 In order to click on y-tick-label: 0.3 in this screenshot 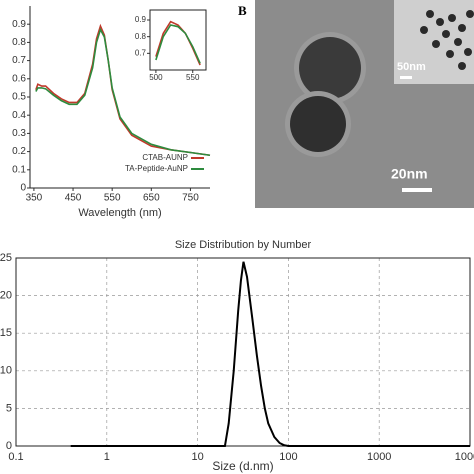, I will do `click(19, 133)`.